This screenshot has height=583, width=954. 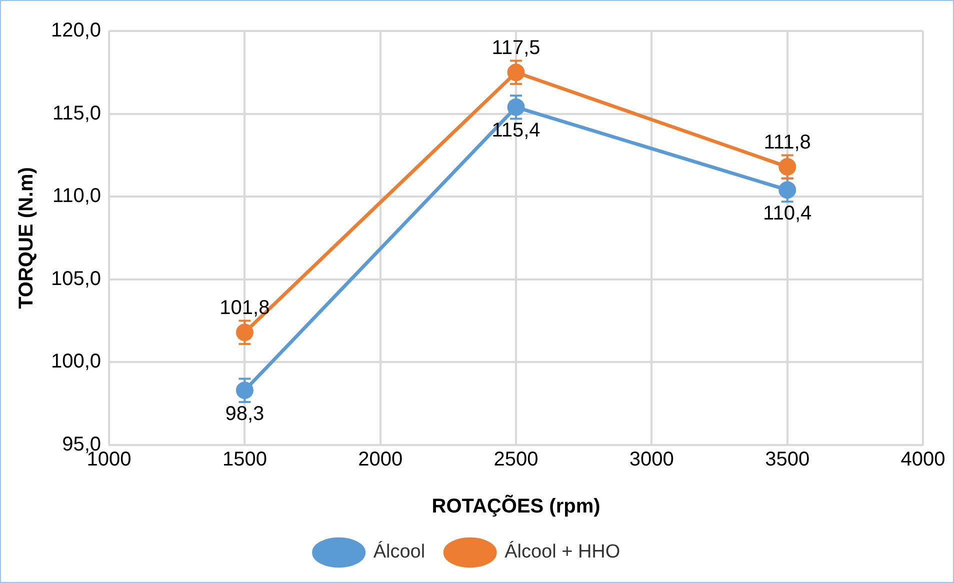 What do you see at coordinates (244, 459) in the screenshot?
I see `x-tick-label: 1500` at bounding box center [244, 459].